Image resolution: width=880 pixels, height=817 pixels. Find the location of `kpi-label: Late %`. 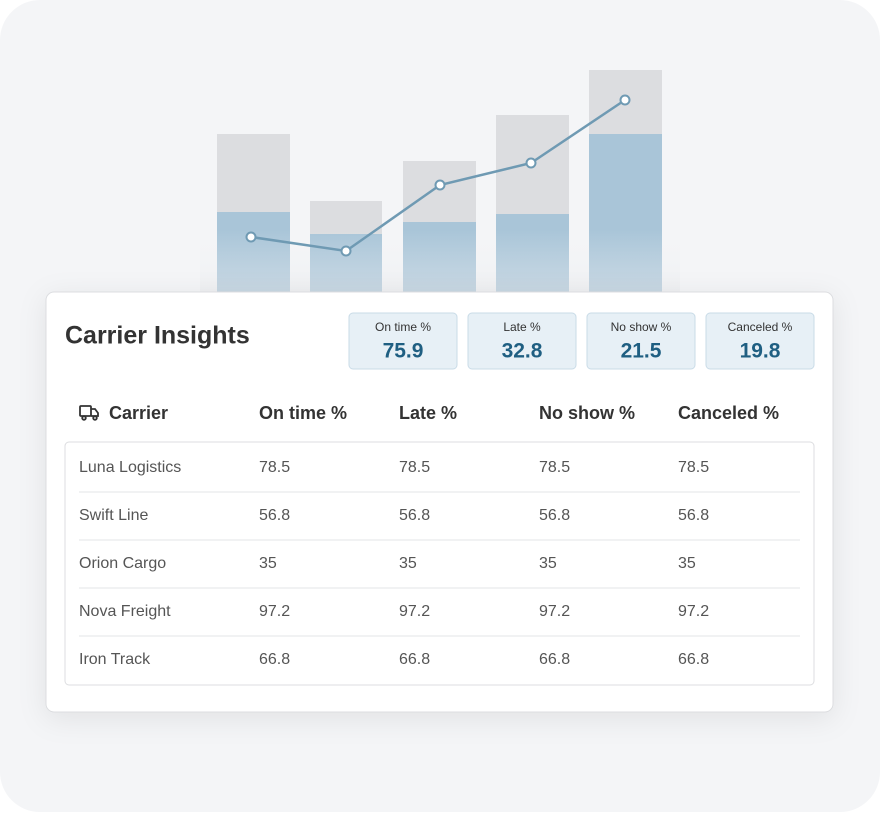

kpi-label: Late % is located at coordinates (522, 327).